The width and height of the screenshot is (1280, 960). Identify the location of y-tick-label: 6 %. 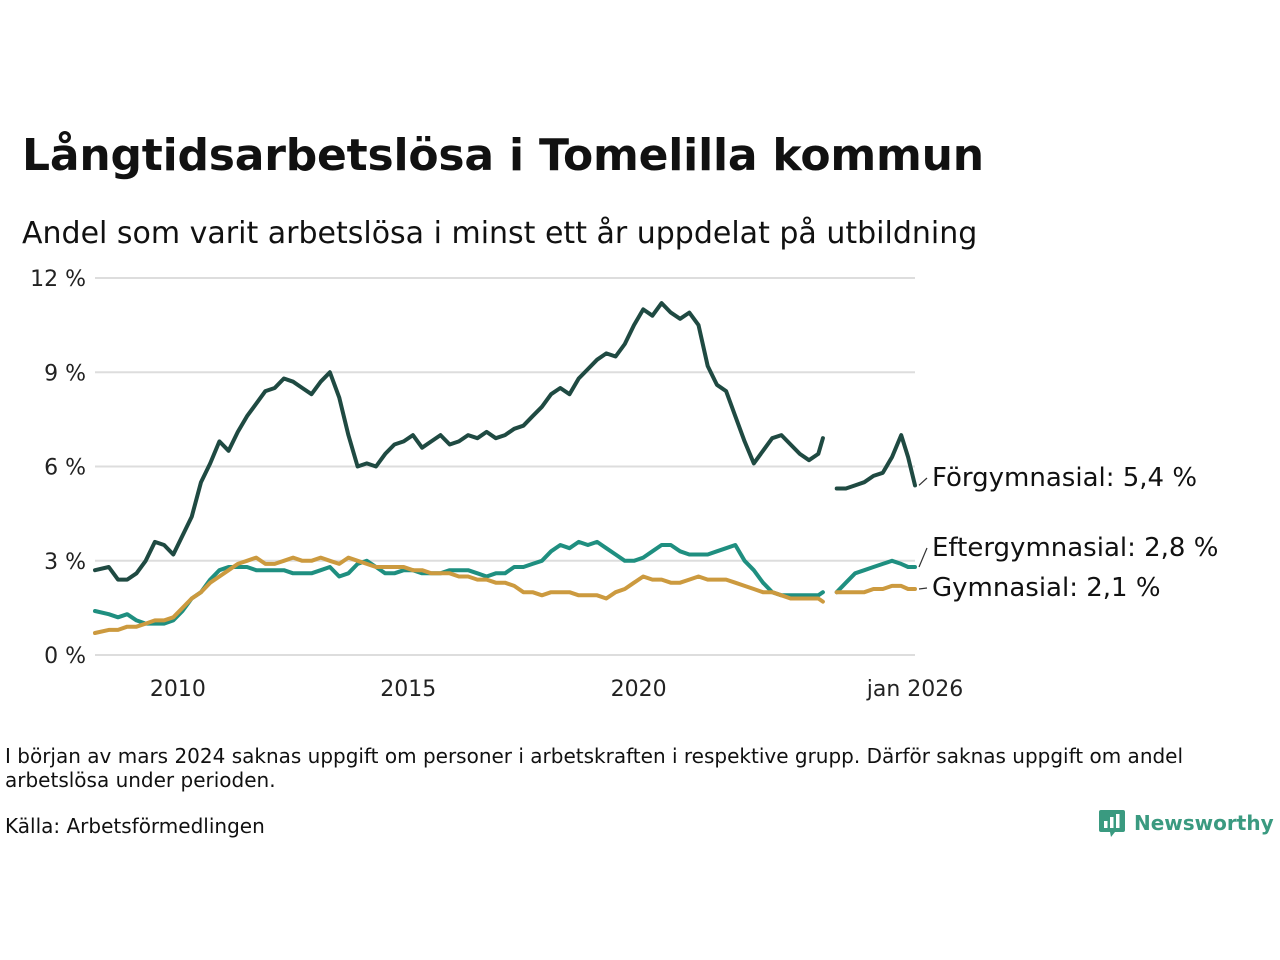
(65, 468).